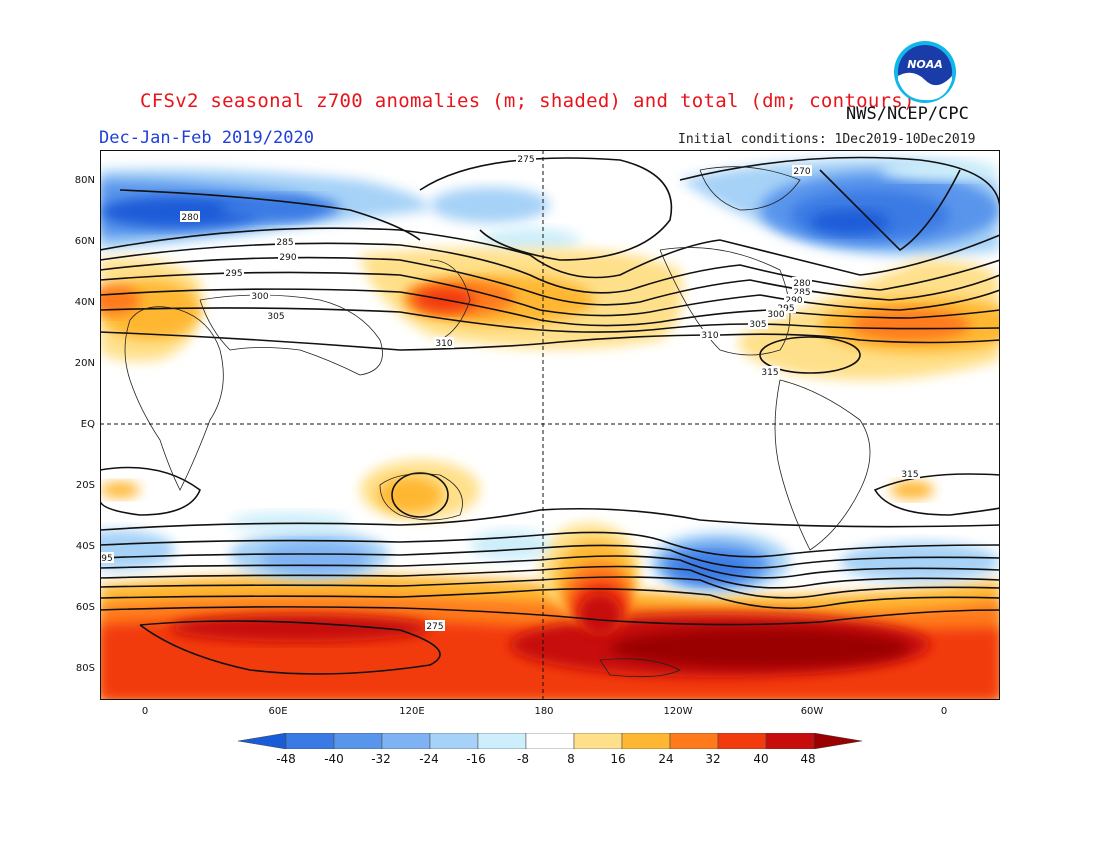 Image resolution: width=1100 pixels, height=850 pixels. Describe the element at coordinates (84, 363) in the screenshot. I see `lat-label: 20N` at that location.